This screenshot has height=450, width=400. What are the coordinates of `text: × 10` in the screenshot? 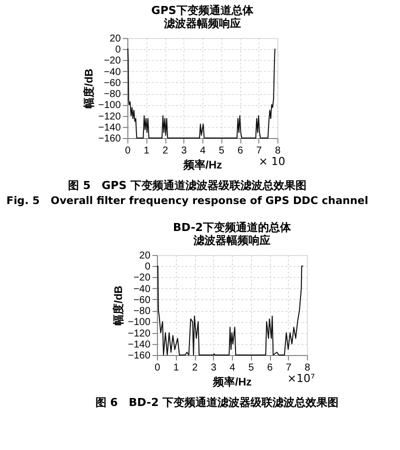 It's located at (272, 161).